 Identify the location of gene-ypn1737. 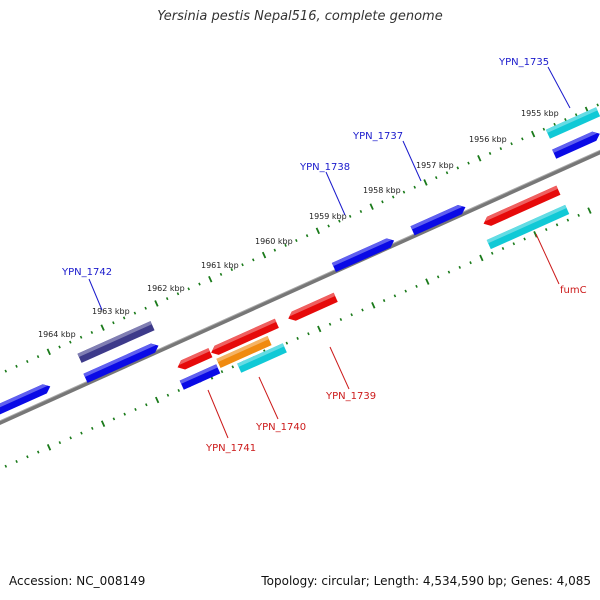
(438, 220).